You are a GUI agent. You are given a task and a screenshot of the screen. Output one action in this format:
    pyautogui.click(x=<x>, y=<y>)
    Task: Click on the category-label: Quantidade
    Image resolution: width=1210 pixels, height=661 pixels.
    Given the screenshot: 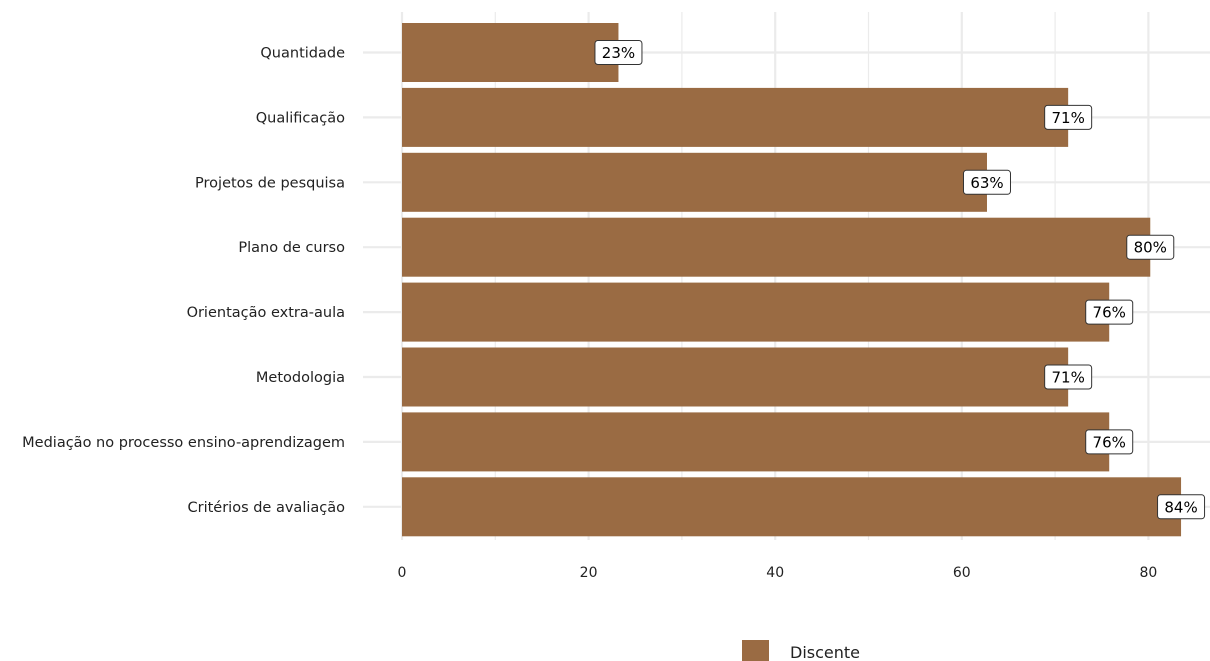 What is the action you would take?
    pyautogui.click(x=302, y=54)
    